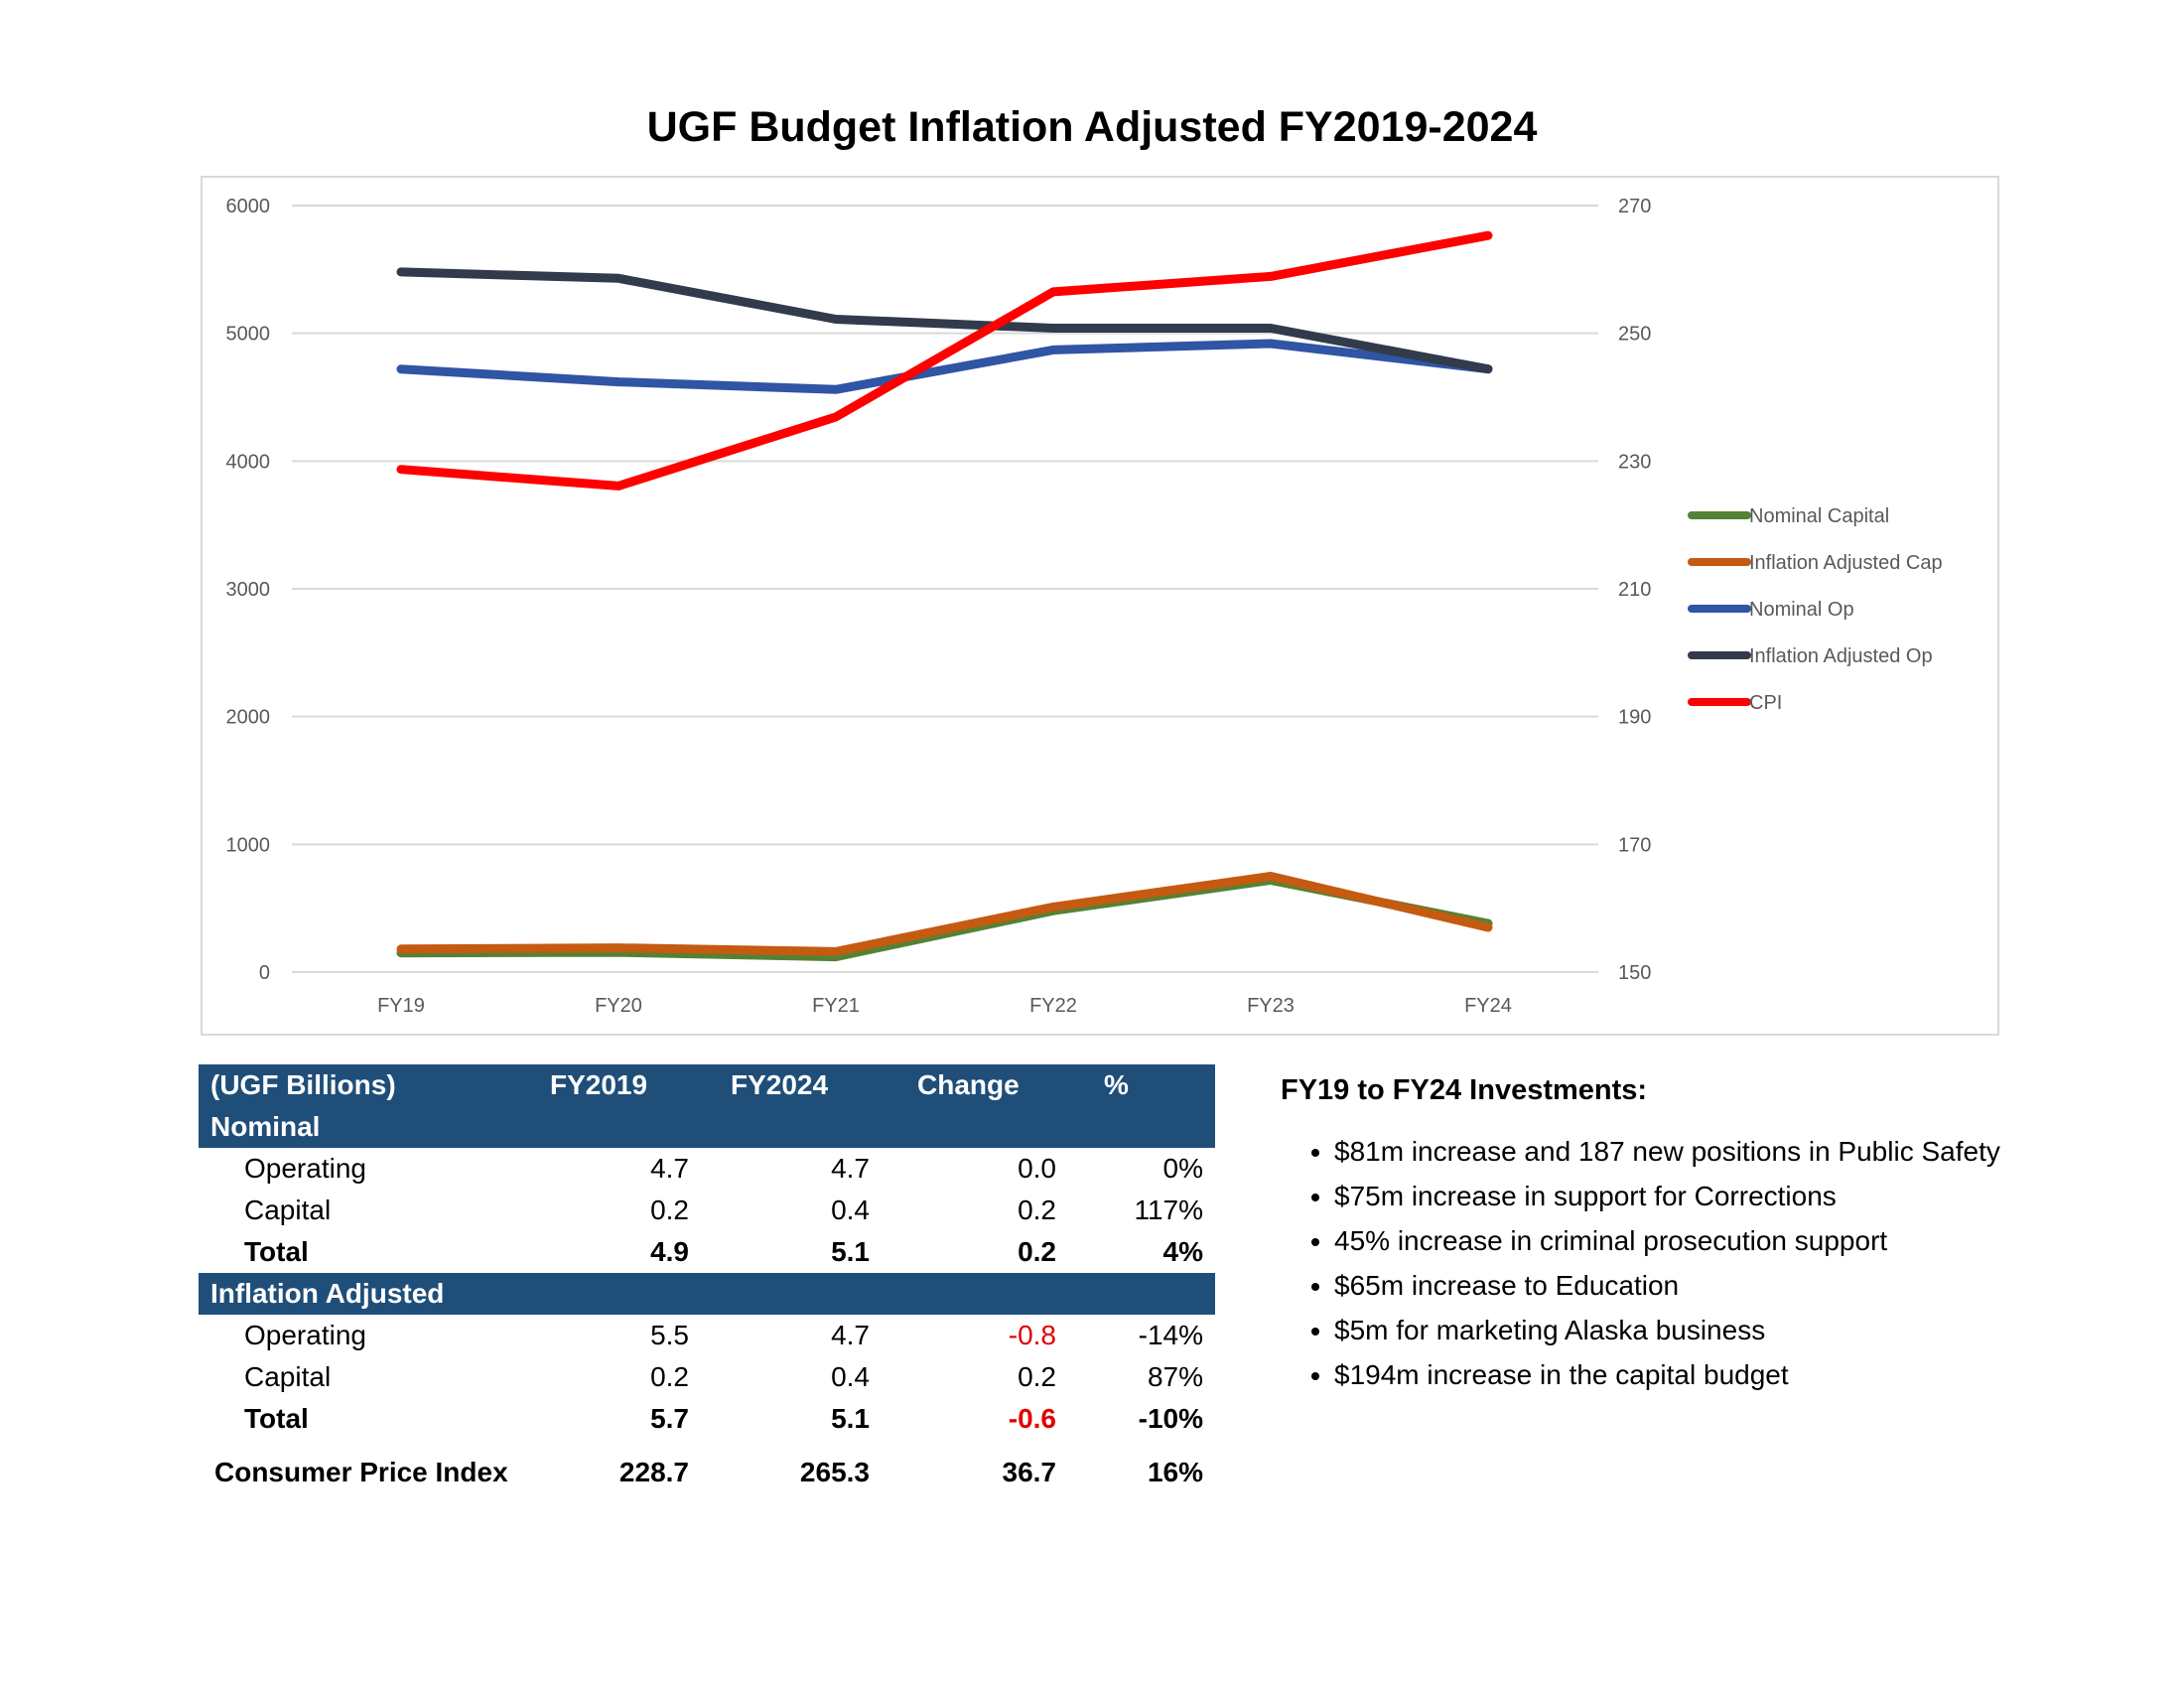 The height and width of the screenshot is (1688, 2184). What do you see at coordinates (359, 1085) in the screenshot?
I see `header-units: (UGF Billions)` at bounding box center [359, 1085].